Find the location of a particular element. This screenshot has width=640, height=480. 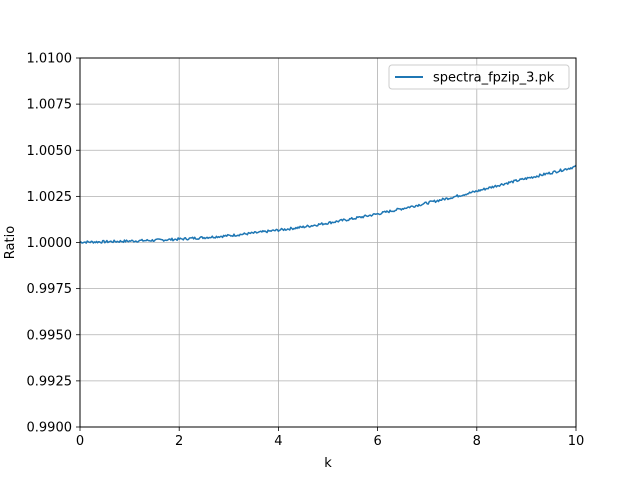

y-axis-label: Ratio is located at coordinates (10, 242).